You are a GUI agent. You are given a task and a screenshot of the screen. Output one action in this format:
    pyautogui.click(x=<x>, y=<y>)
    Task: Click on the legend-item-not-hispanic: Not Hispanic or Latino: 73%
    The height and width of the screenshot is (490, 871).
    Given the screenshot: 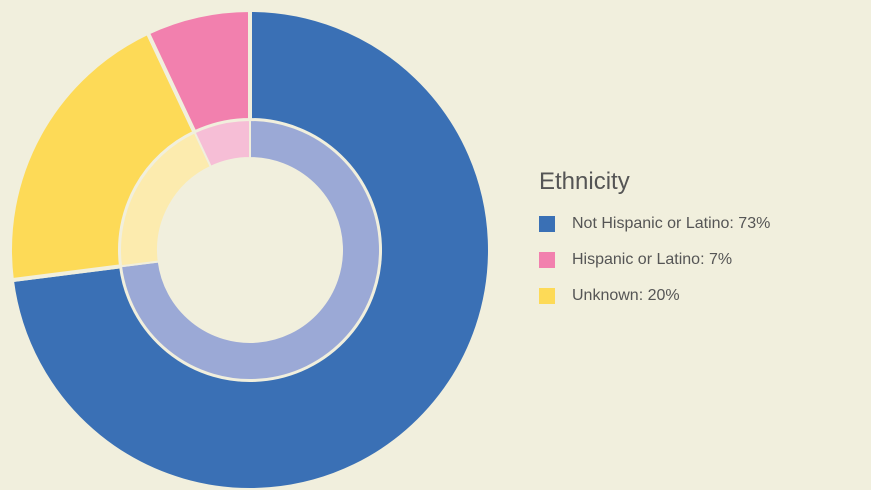 What is the action you would take?
    pyautogui.click(x=654, y=224)
    